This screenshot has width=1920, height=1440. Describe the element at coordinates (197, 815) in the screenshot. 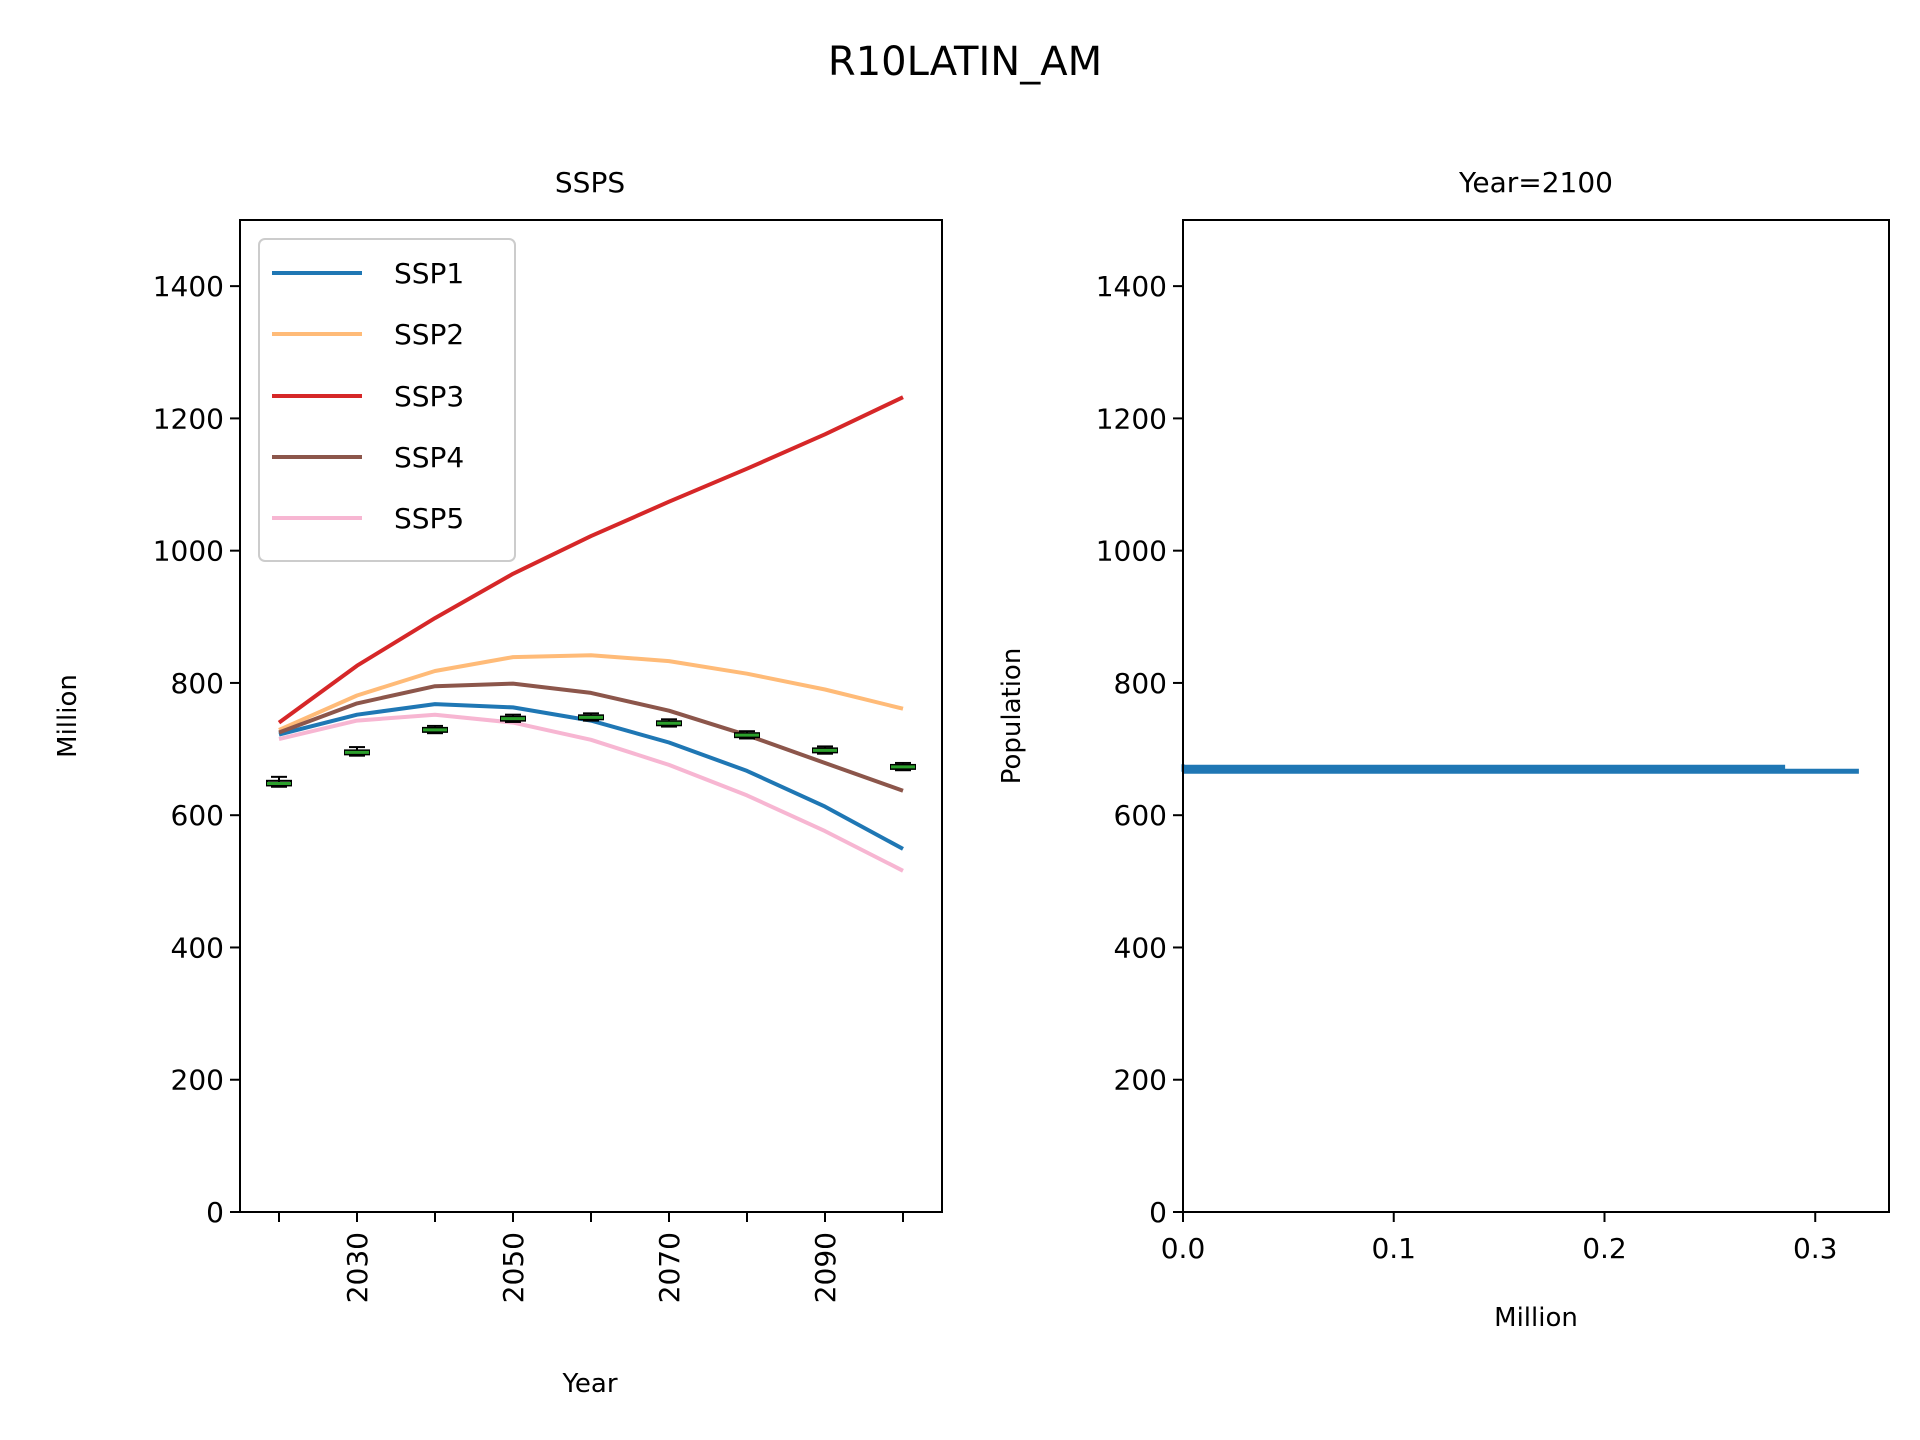

I see `left-y-tick-label: 600` at that location.